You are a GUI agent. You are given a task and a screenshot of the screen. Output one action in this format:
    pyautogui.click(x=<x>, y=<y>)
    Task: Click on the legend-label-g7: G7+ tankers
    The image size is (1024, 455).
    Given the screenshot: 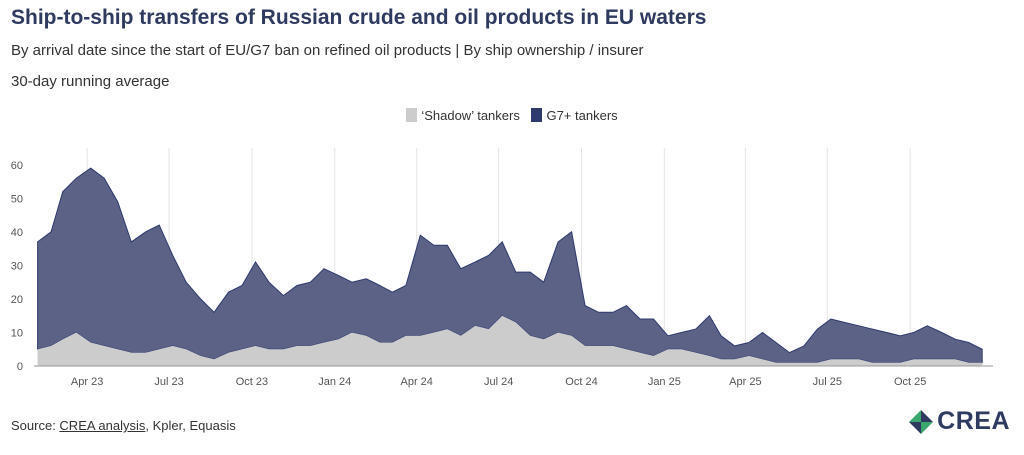 What is the action you would take?
    pyautogui.click(x=582, y=115)
    